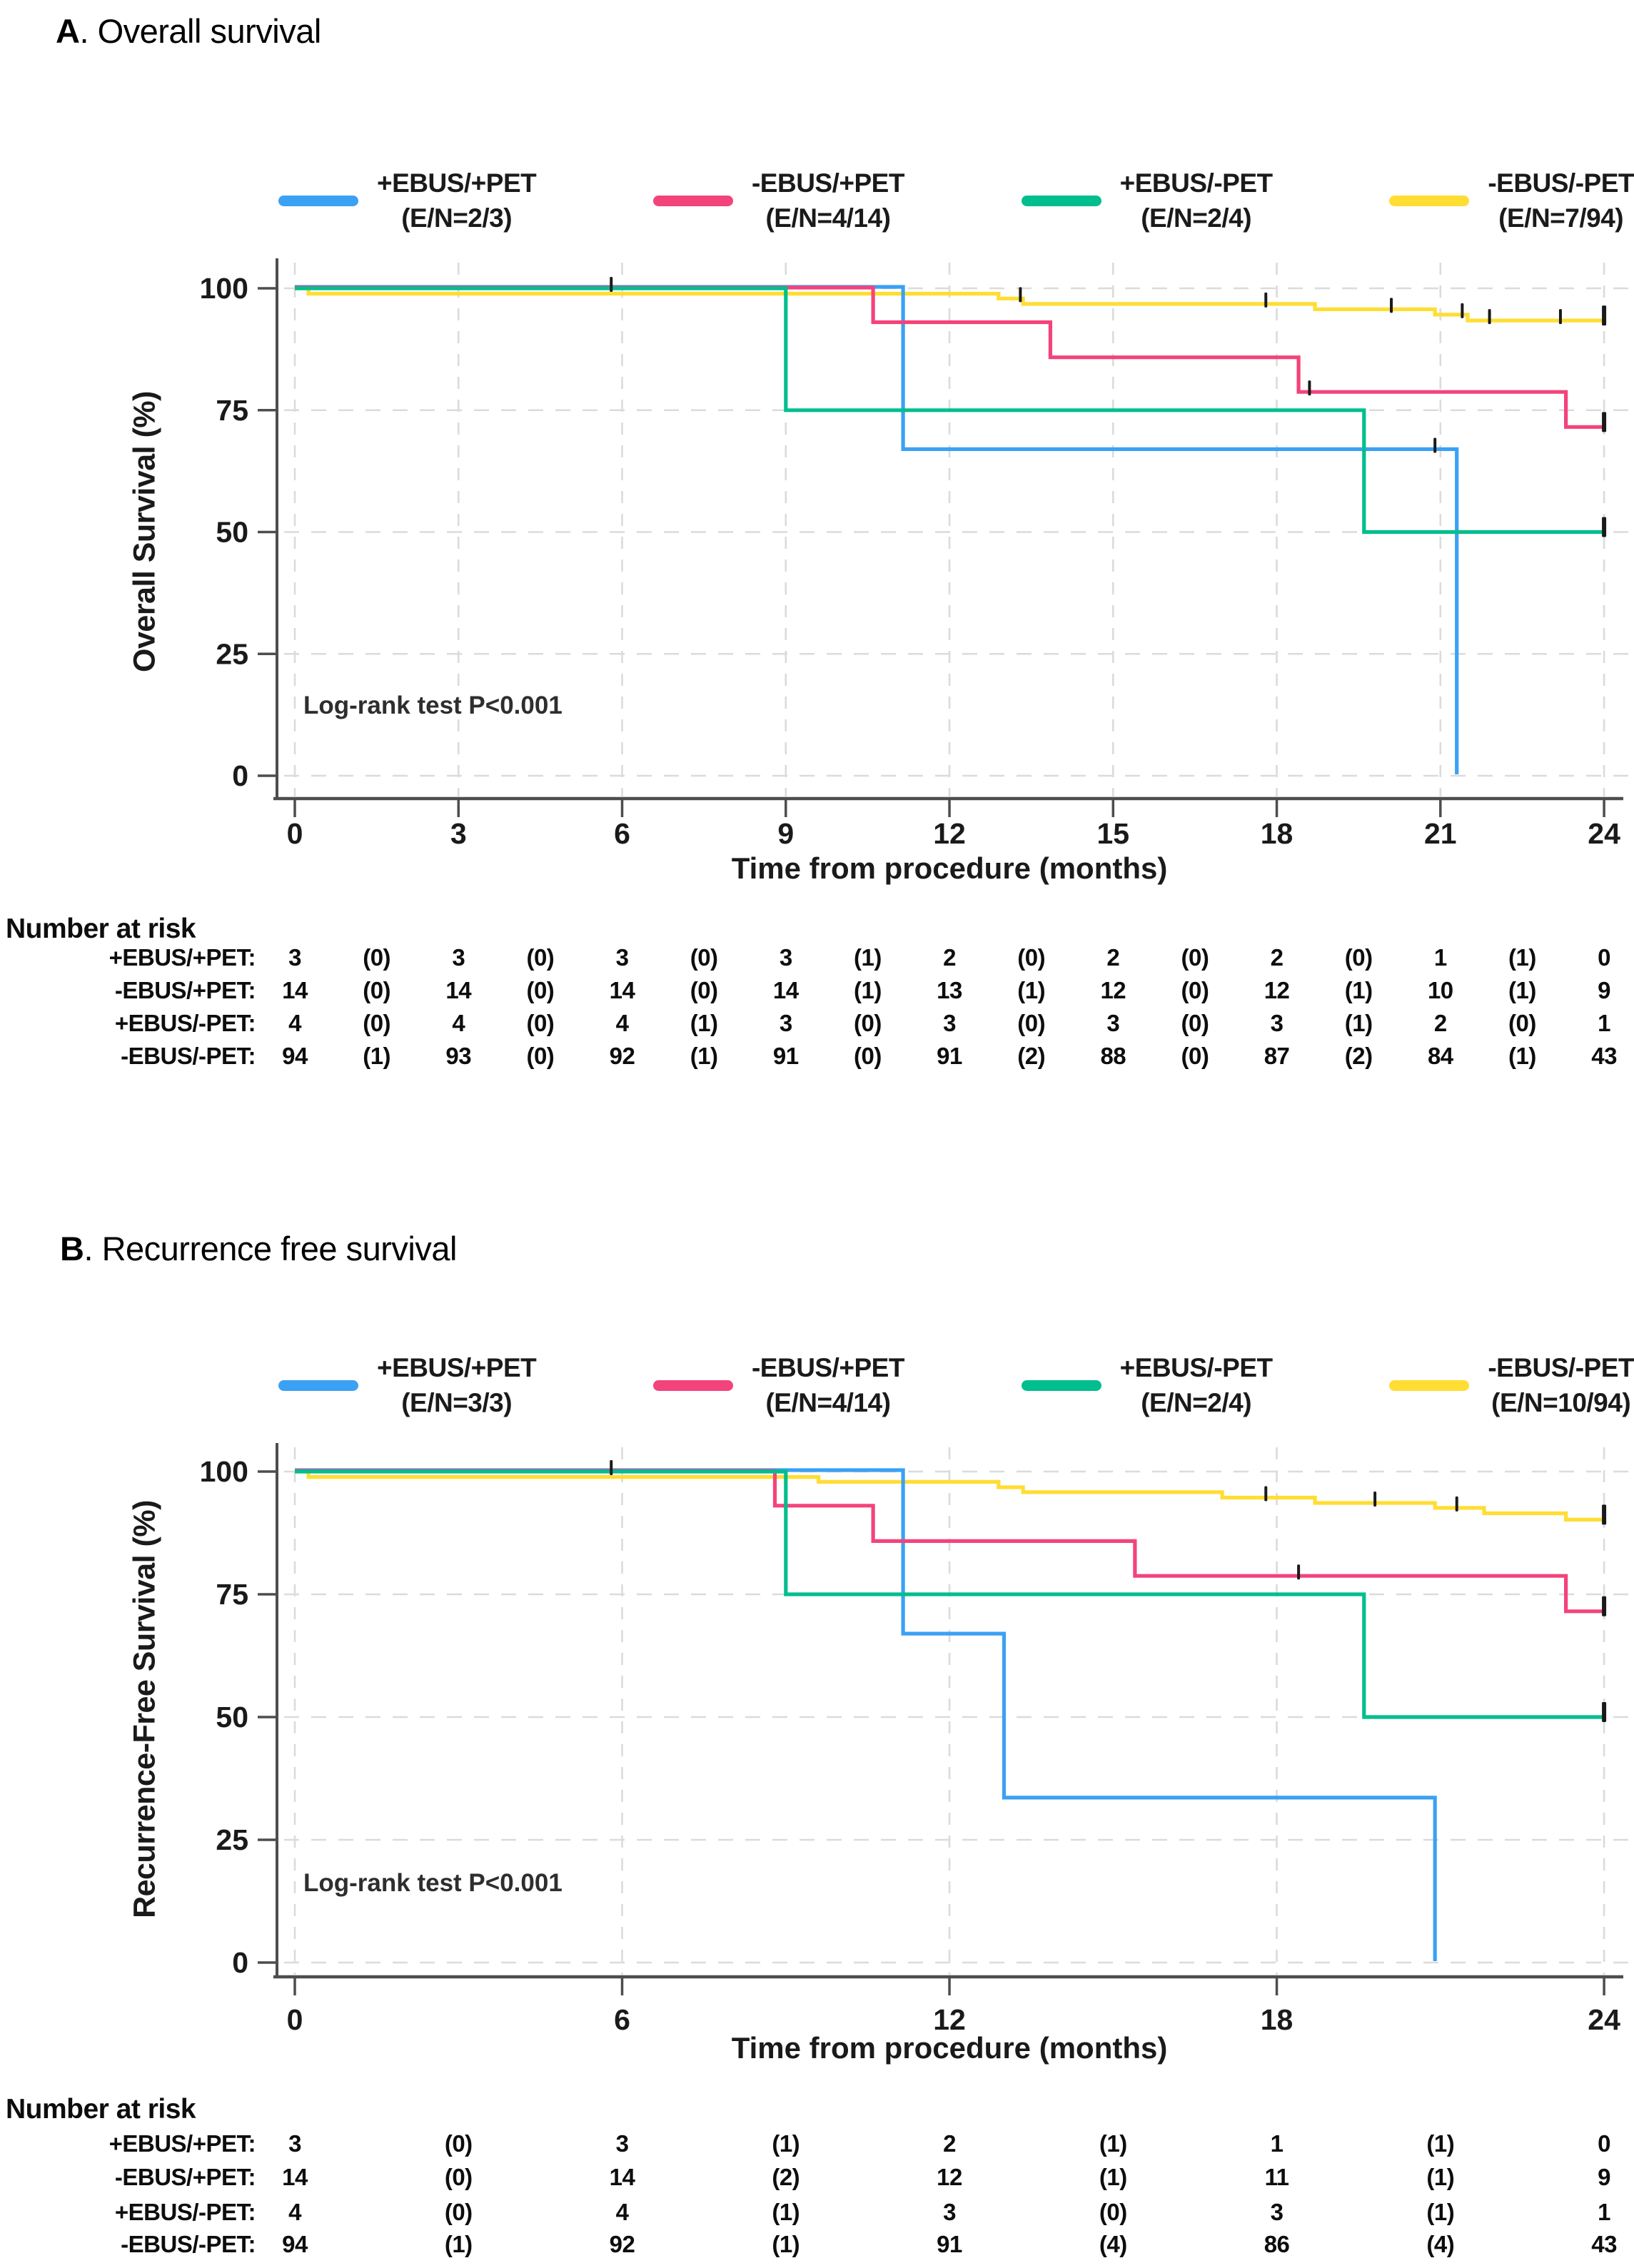  What do you see at coordinates (1277, 1056) in the screenshot?
I see `risk-at-risk-count: 87` at bounding box center [1277, 1056].